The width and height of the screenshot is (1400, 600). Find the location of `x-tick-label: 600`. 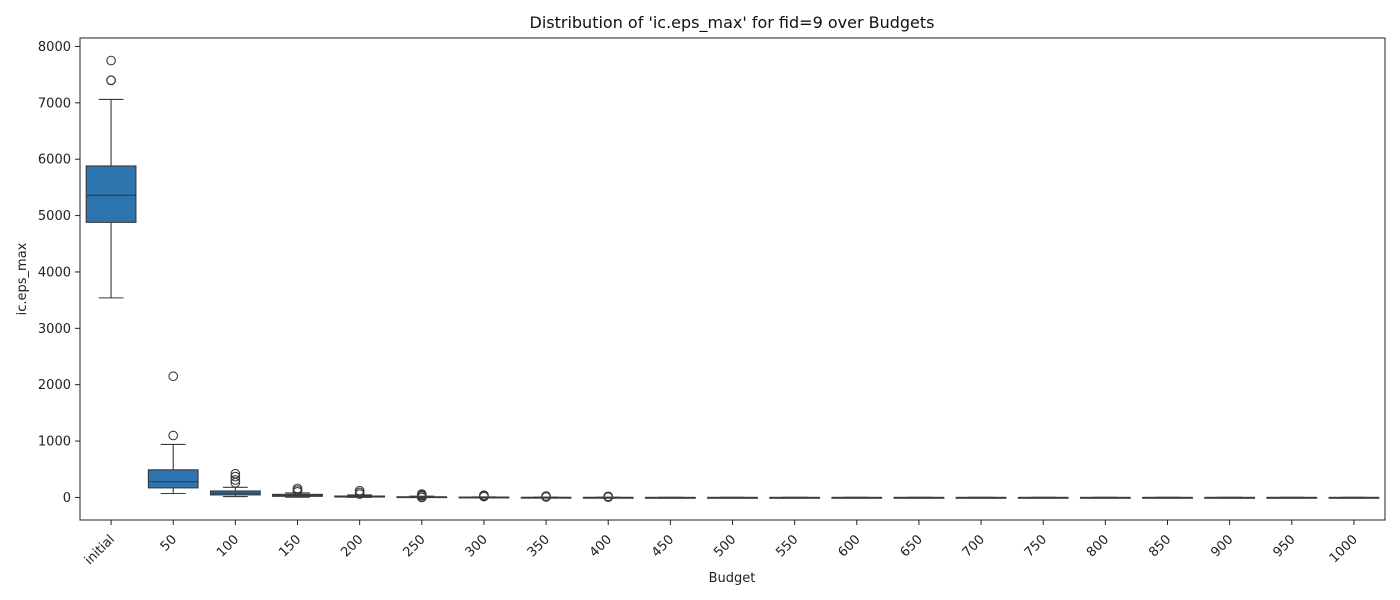

x-tick-label: 600 is located at coordinates (849, 546).